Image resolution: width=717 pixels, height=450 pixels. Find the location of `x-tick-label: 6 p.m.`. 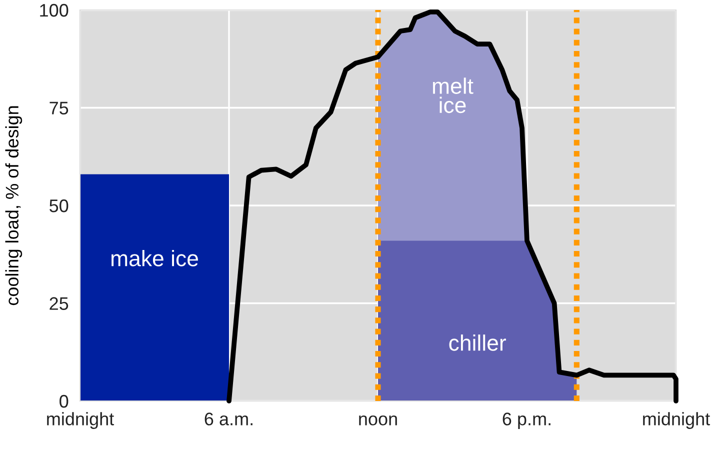

x-tick-label: 6 p.m. is located at coordinates (526, 420).